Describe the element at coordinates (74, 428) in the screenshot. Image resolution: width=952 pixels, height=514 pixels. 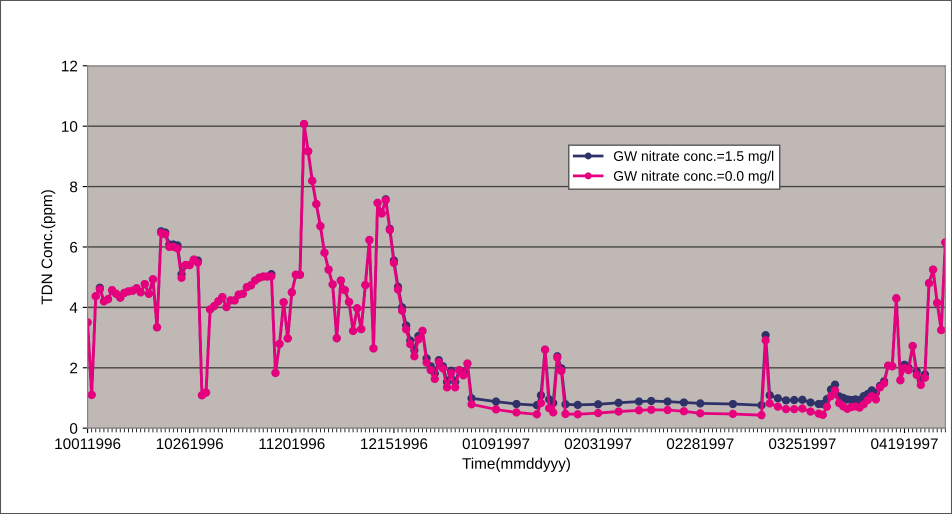
I see `y-tick-label: 0` at that location.